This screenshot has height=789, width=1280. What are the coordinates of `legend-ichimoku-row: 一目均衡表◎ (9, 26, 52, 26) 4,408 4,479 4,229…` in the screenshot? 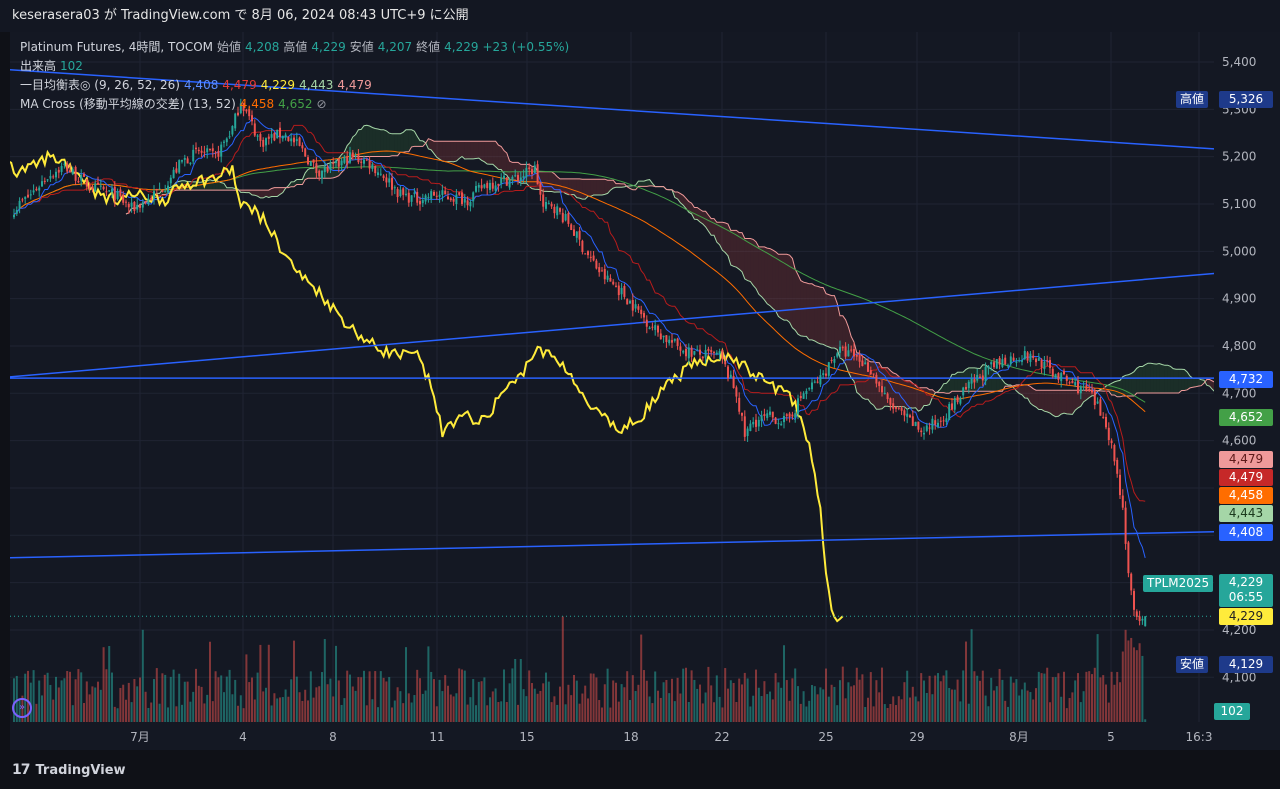 It's located at (294, 85).